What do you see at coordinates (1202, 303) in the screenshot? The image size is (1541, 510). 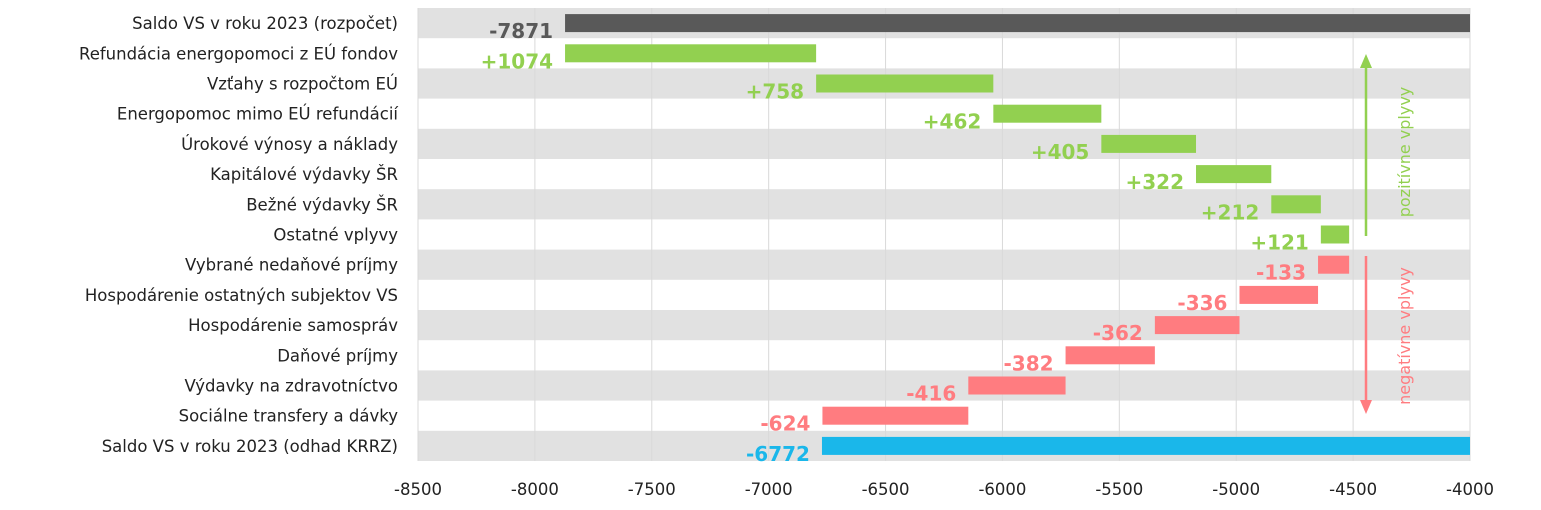 I see `data-label: -336` at bounding box center [1202, 303].